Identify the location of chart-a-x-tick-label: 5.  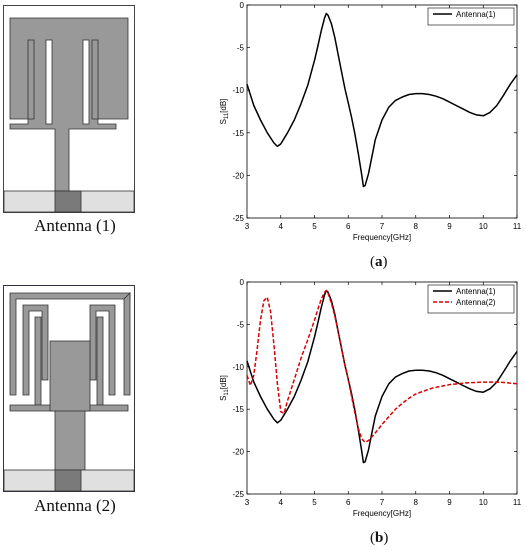
(314, 226).